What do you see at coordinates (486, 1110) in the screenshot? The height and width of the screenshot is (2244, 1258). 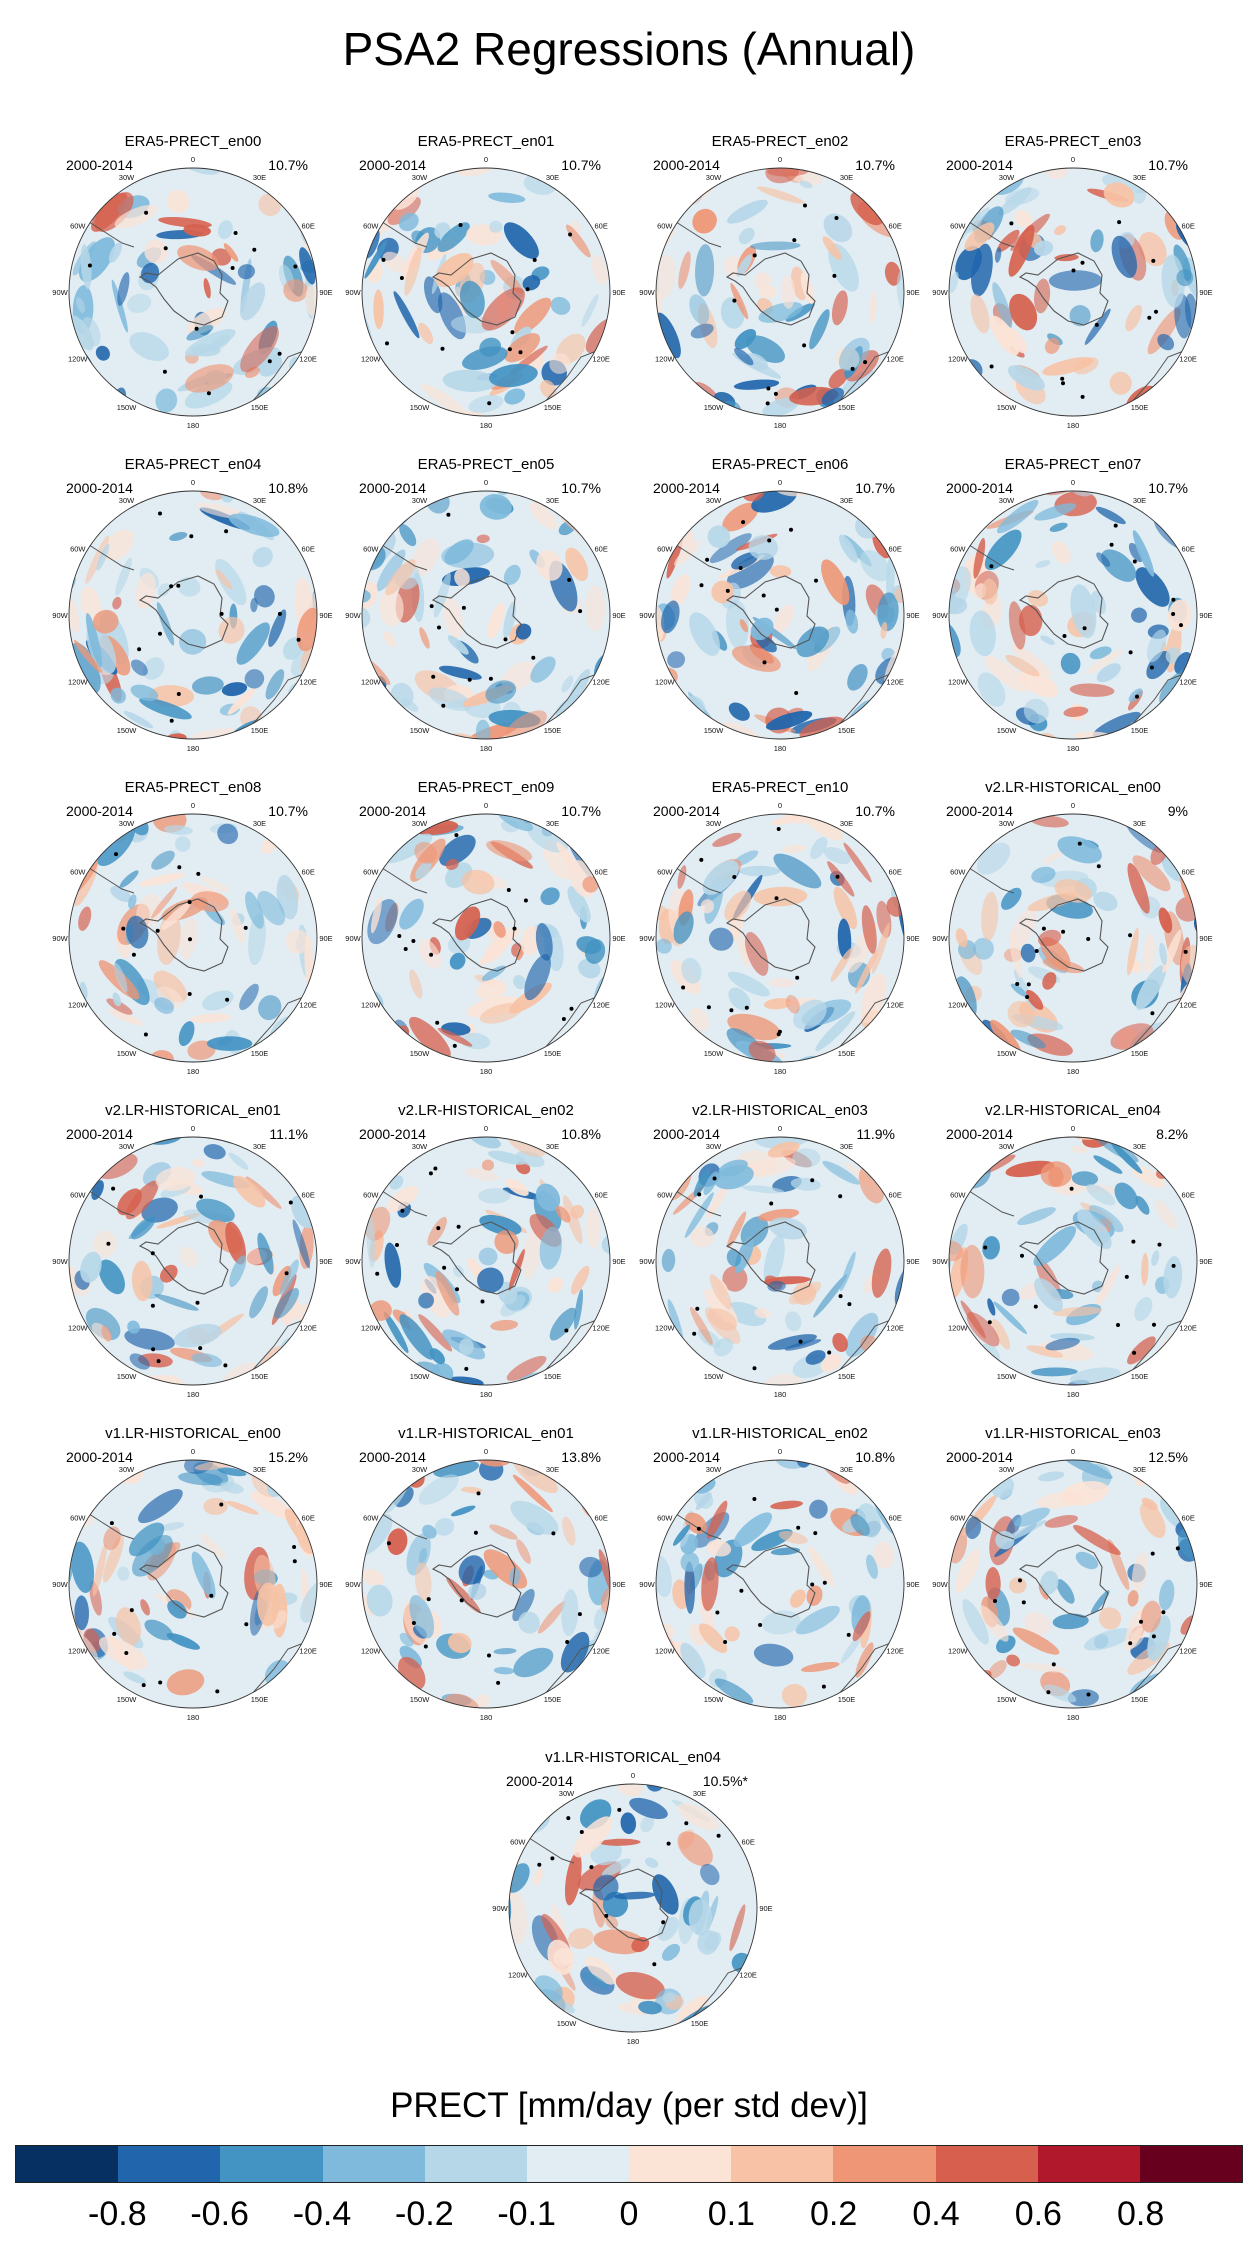 I see `panel-title: v2.LR-HISTORICAL_en02` at bounding box center [486, 1110].